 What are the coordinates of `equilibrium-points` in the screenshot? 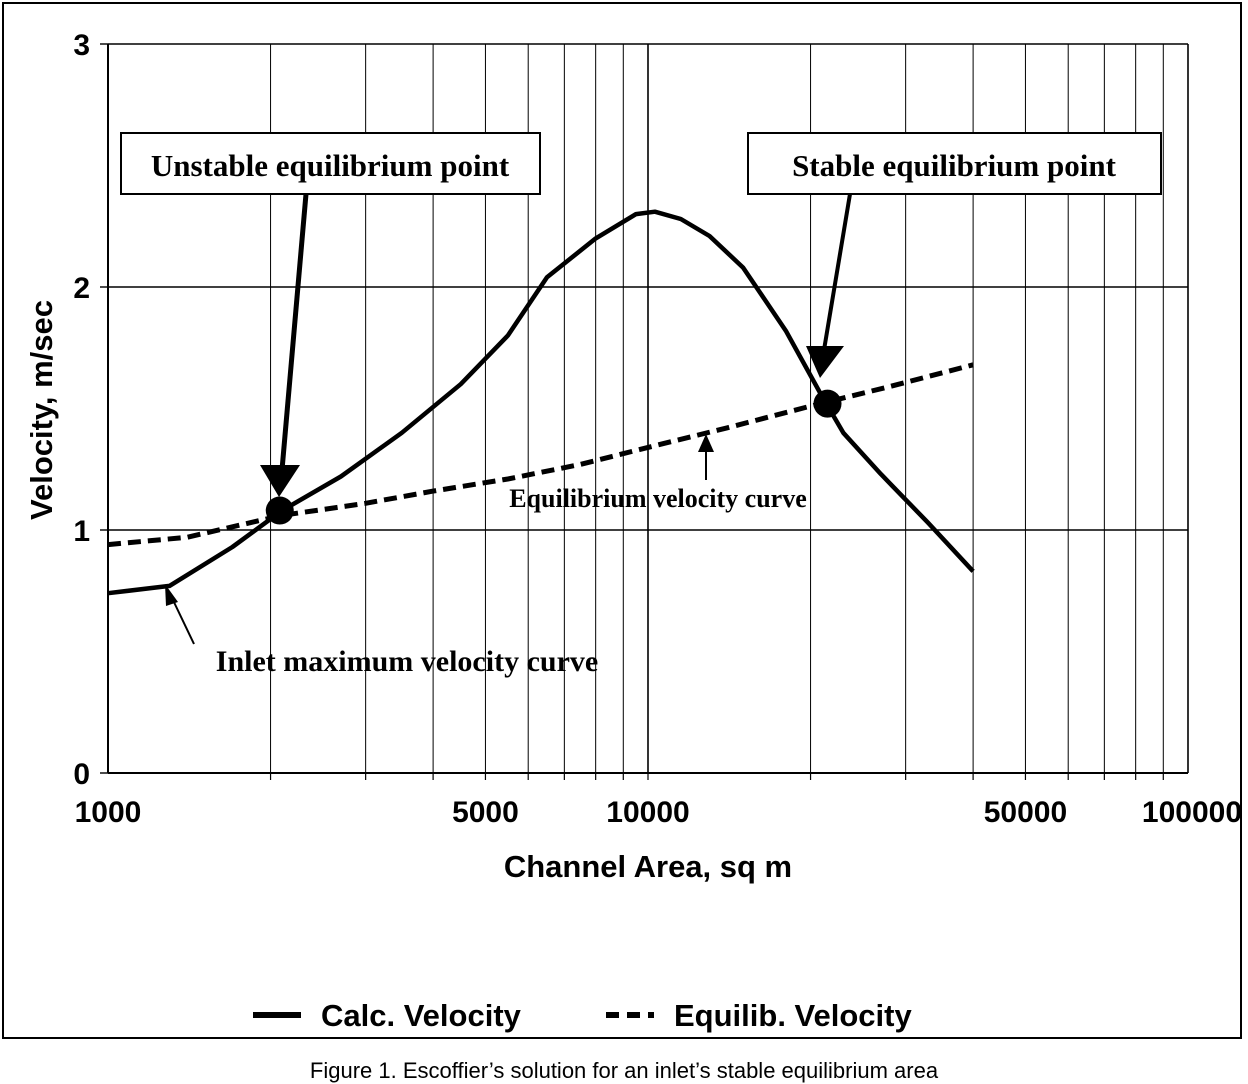 It's located at (553, 457).